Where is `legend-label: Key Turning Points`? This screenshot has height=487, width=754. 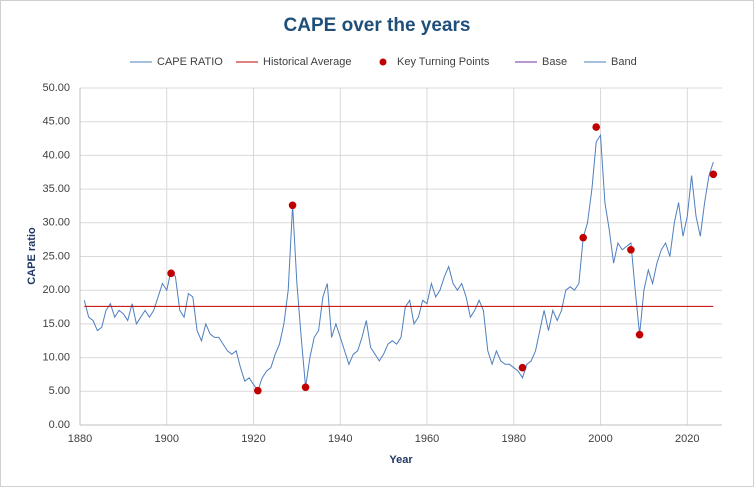 legend-label: Key Turning Points is located at coordinates (443, 62).